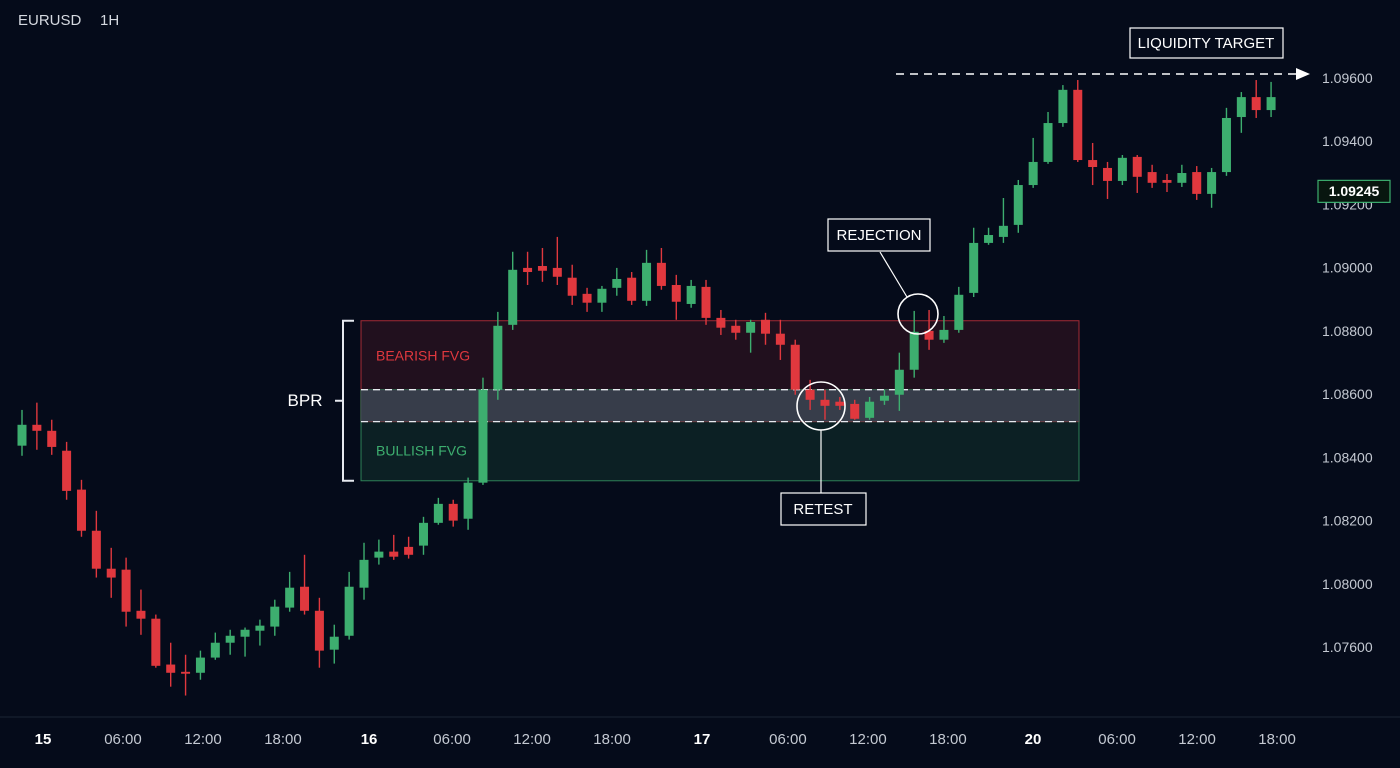 This screenshot has width=1400, height=768. I want to click on y-tick-label: 1.08800, so click(1347, 331).